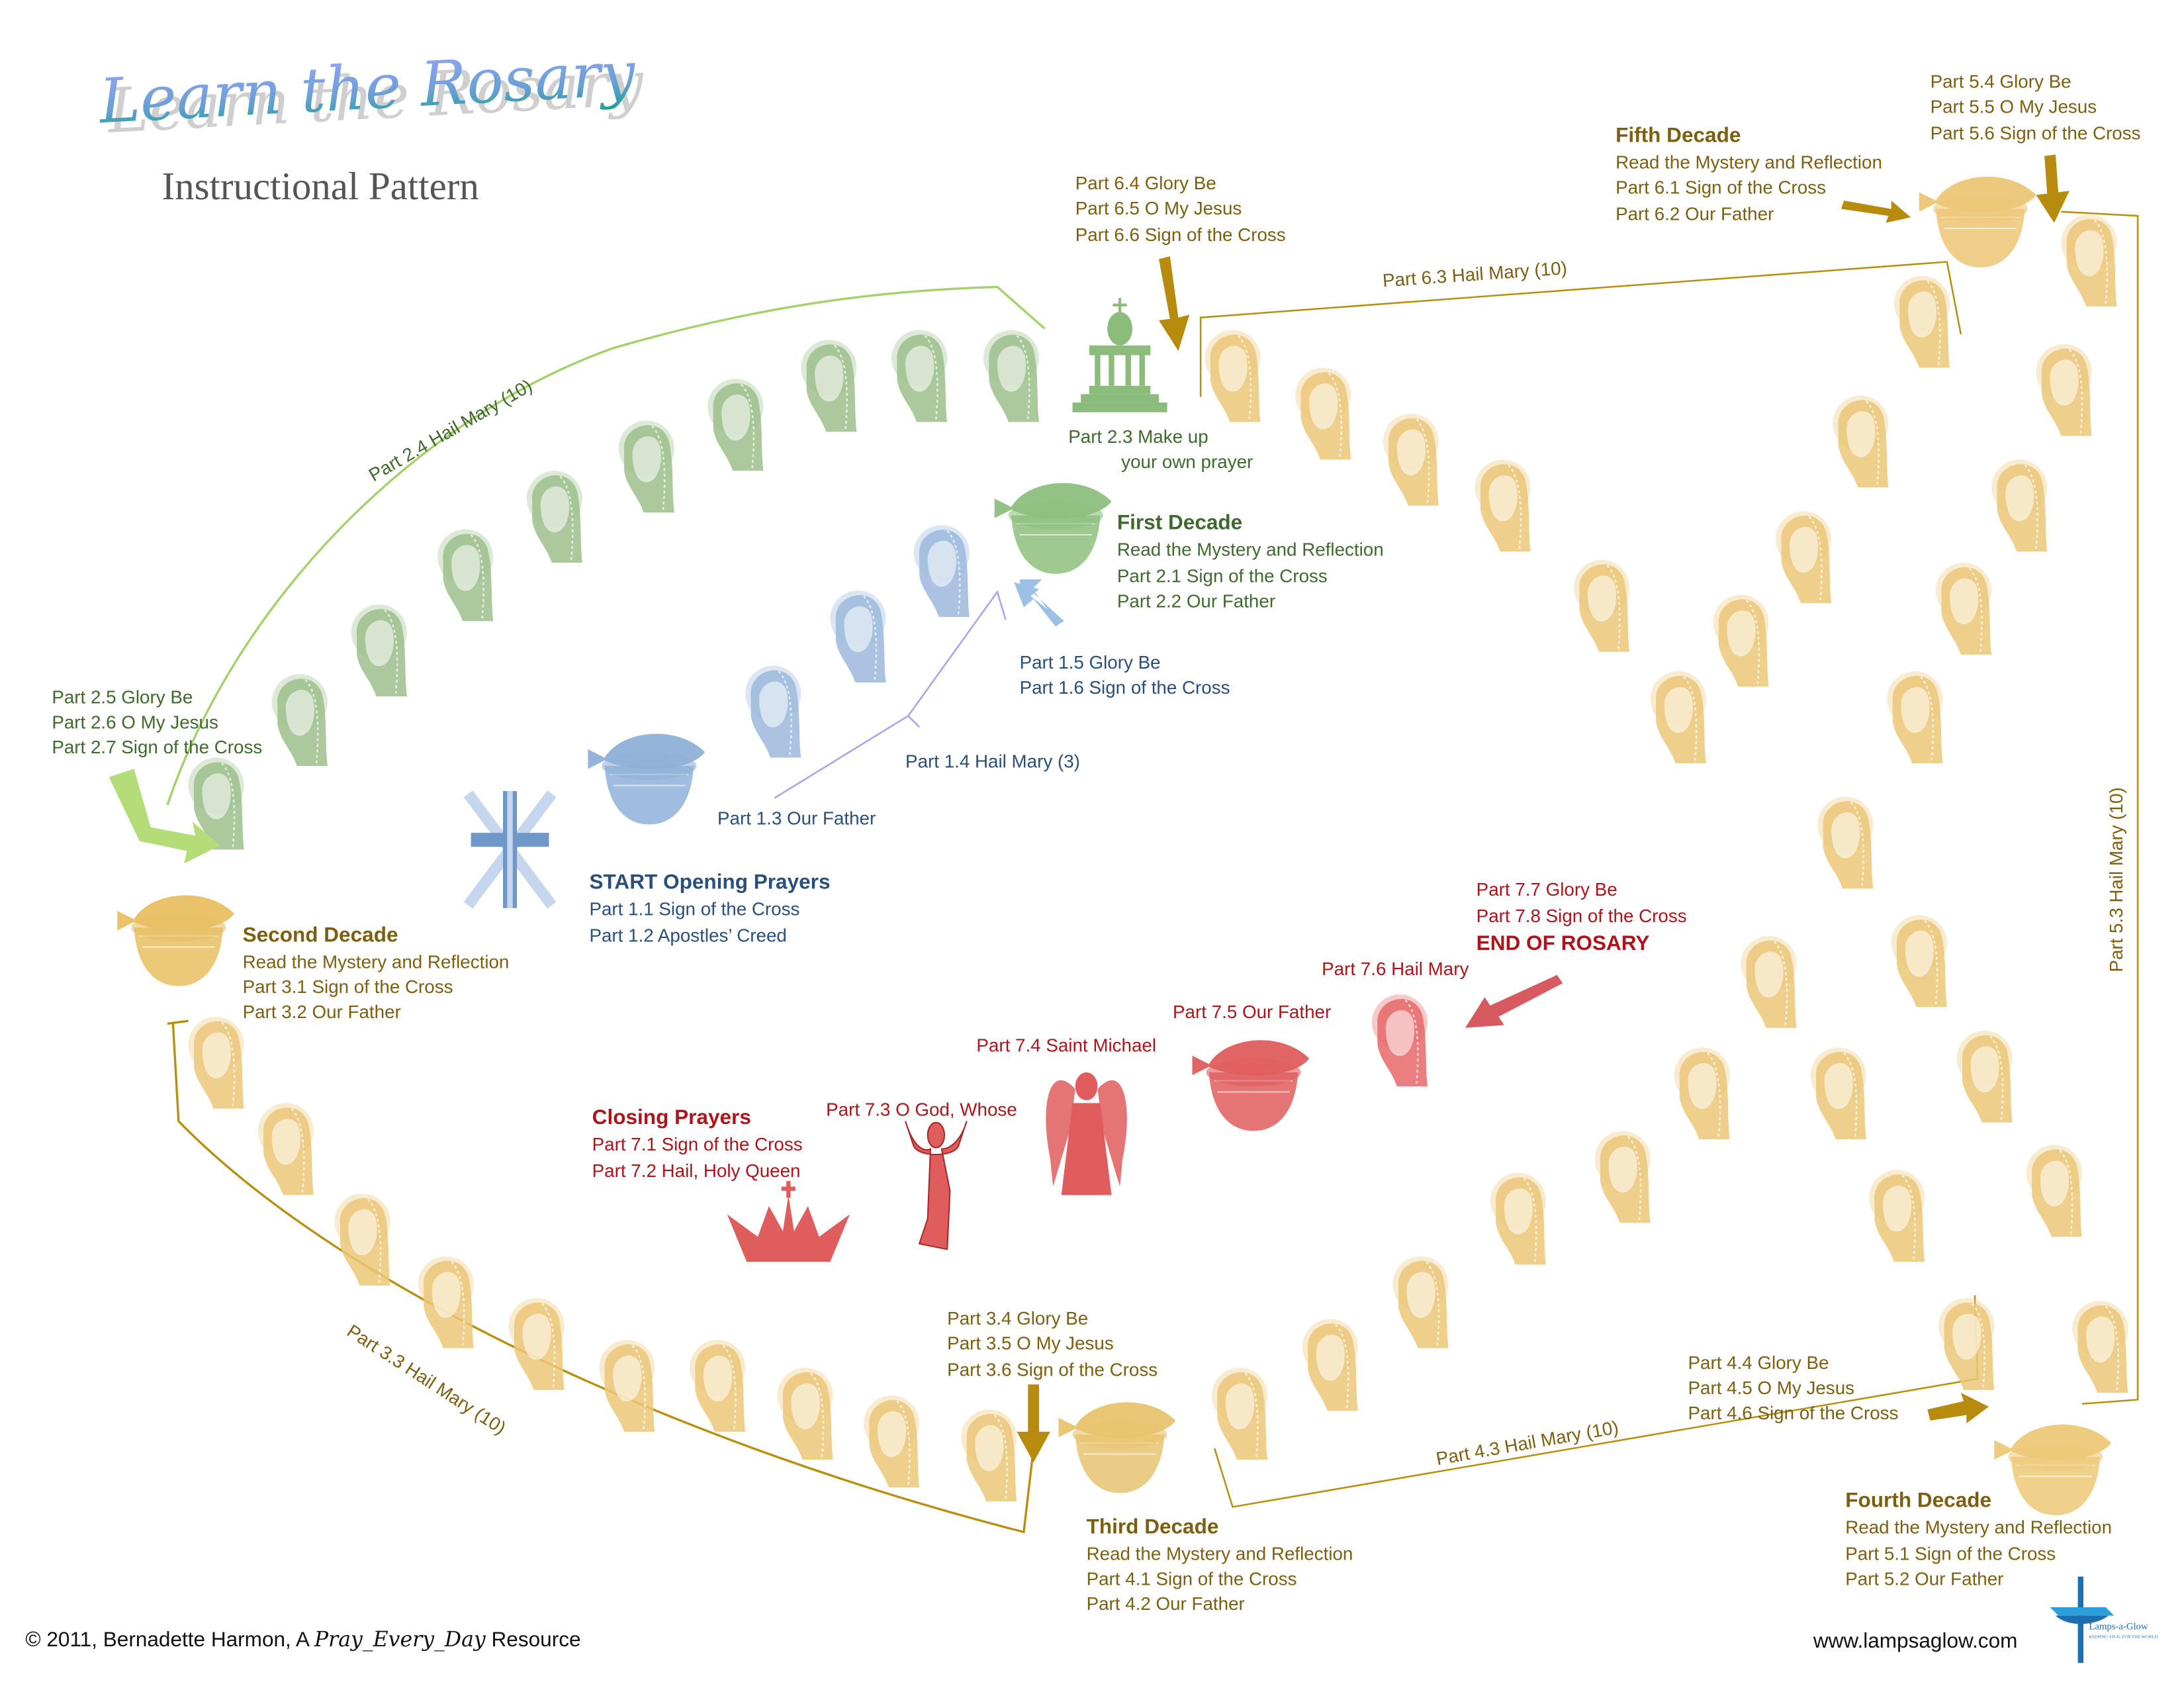 The image size is (2184, 1688). I want to click on copyright-script: Pray_Every_Day, so click(400, 1640).